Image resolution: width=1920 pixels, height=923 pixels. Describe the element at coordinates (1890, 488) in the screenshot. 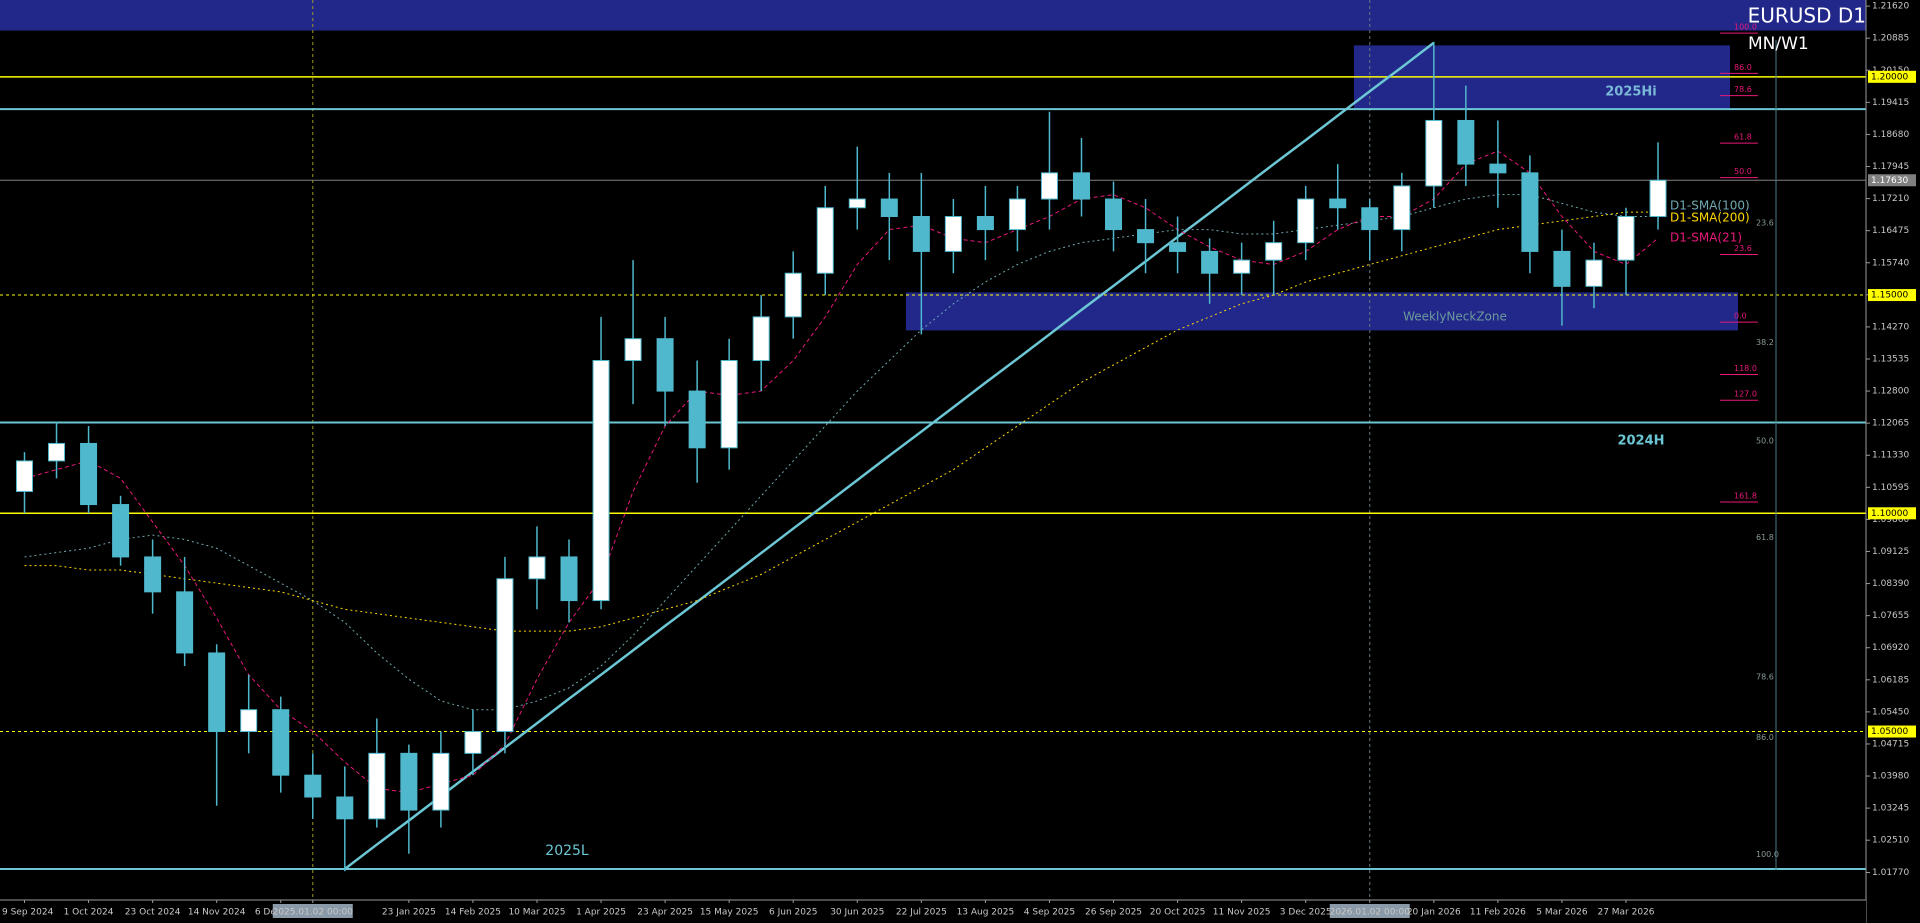

I see `y-tick-label: 1.10595` at that location.